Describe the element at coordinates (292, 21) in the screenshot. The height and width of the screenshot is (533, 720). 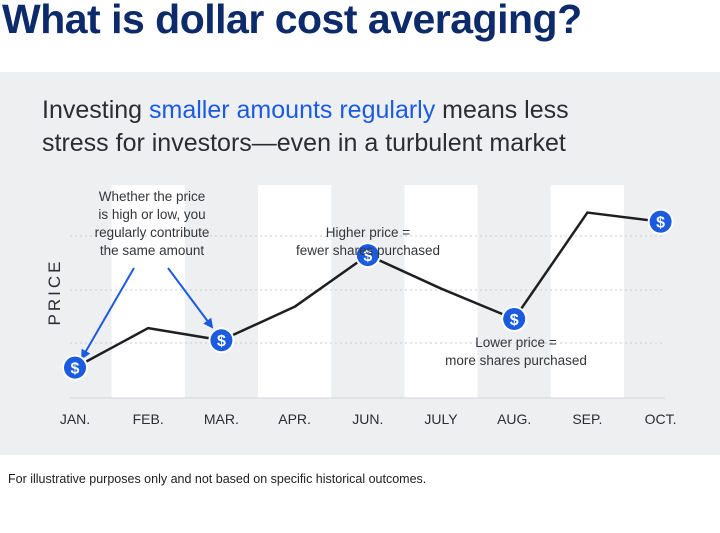
I see `page-title: What is dollar cost averaging?` at that location.